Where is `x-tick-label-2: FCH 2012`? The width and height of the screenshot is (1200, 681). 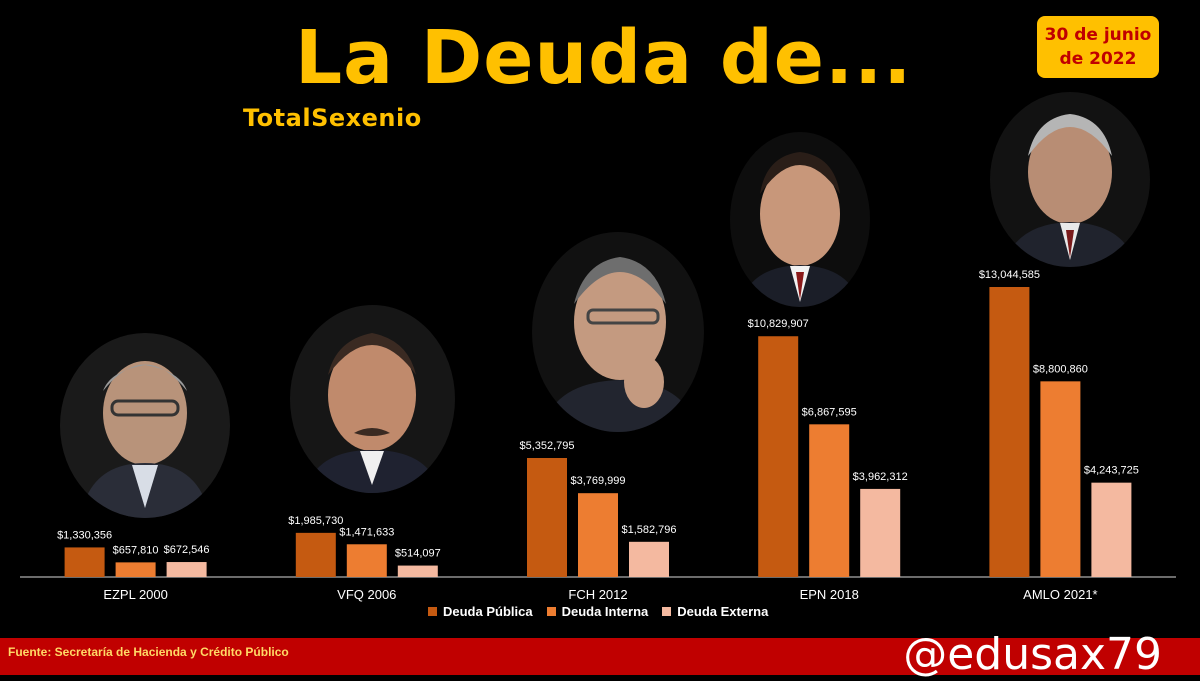
x-tick-label-2: FCH 2012 is located at coordinates (597, 594).